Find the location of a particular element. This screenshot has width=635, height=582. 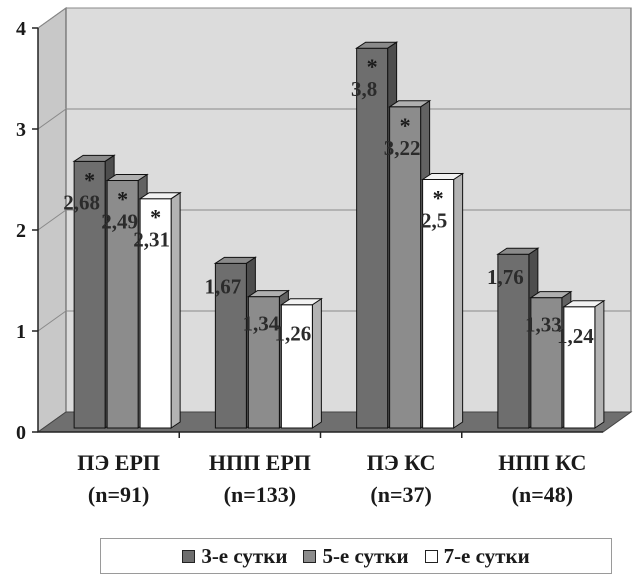

y-tick-label: 3 is located at coordinates (21, 130).